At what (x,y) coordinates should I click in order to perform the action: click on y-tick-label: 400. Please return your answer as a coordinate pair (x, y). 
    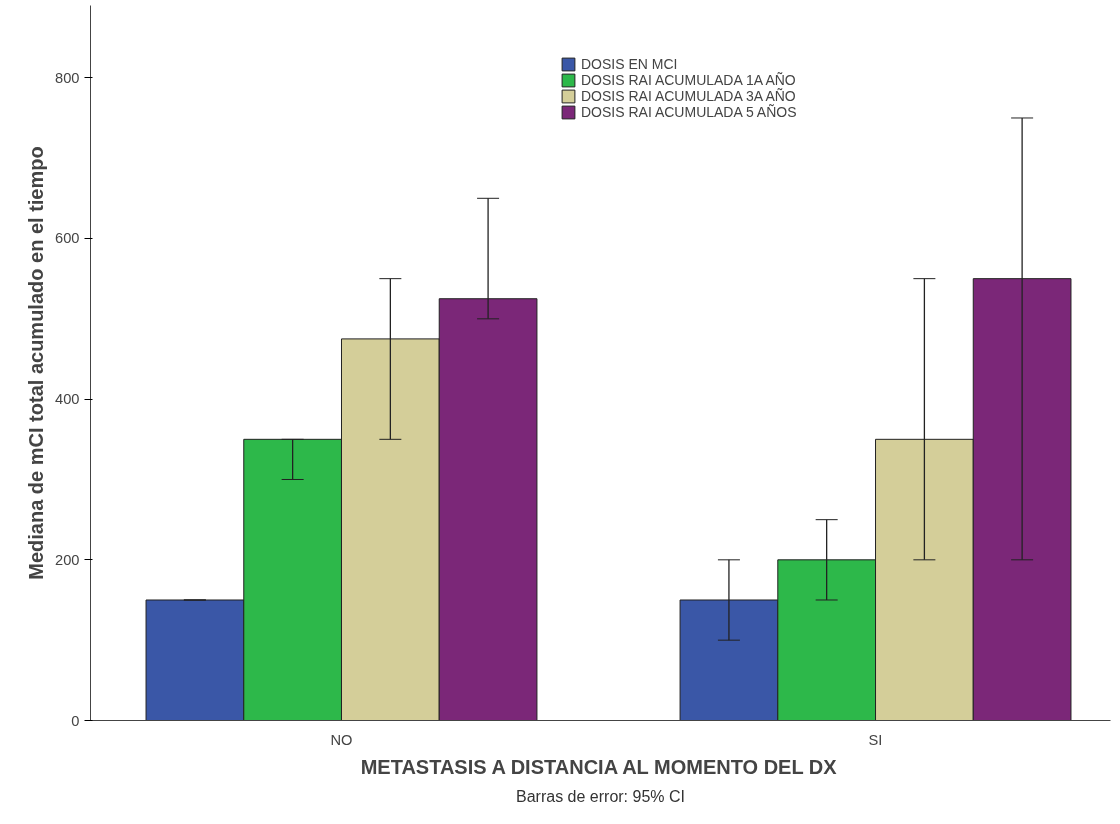
    Looking at the image, I should click on (67, 399).